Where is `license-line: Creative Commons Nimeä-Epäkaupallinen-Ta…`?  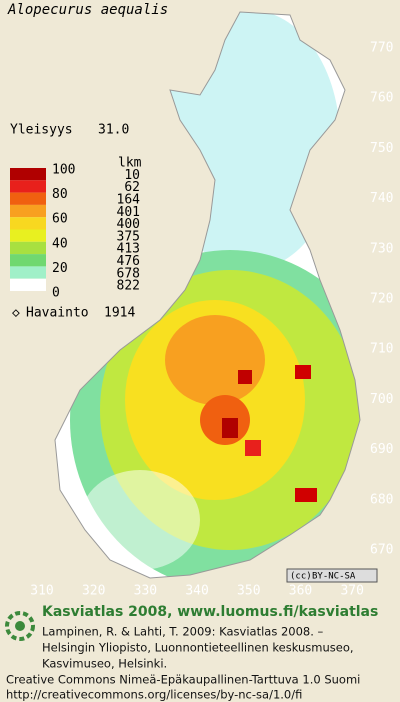
license-line: Creative Commons Nimeä-Epäkaupallinen-Ta… is located at coordinates (183, 680).